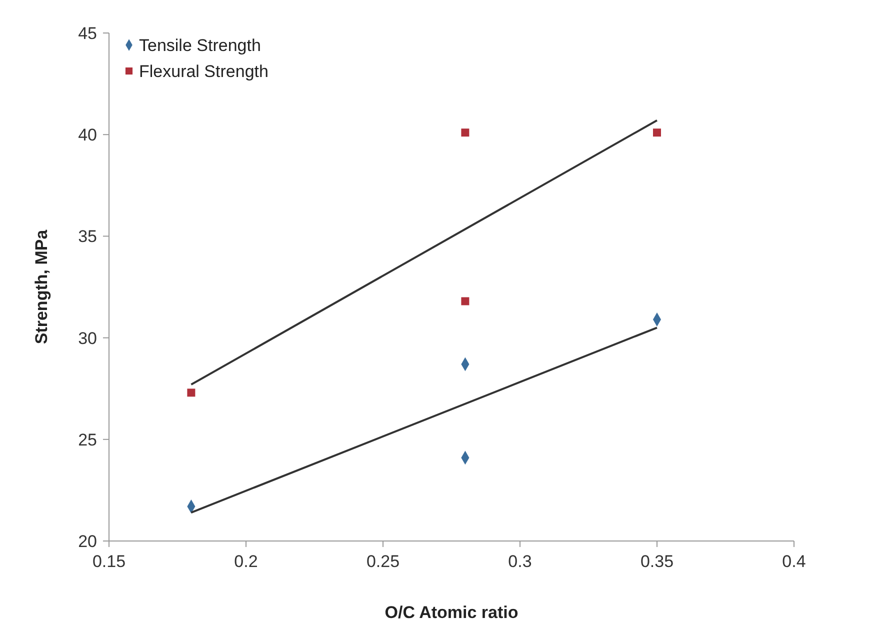  Describe the element at coordinates (200, 45) in the screenshot. I see `legend-label: Tensile Strength` at that location.